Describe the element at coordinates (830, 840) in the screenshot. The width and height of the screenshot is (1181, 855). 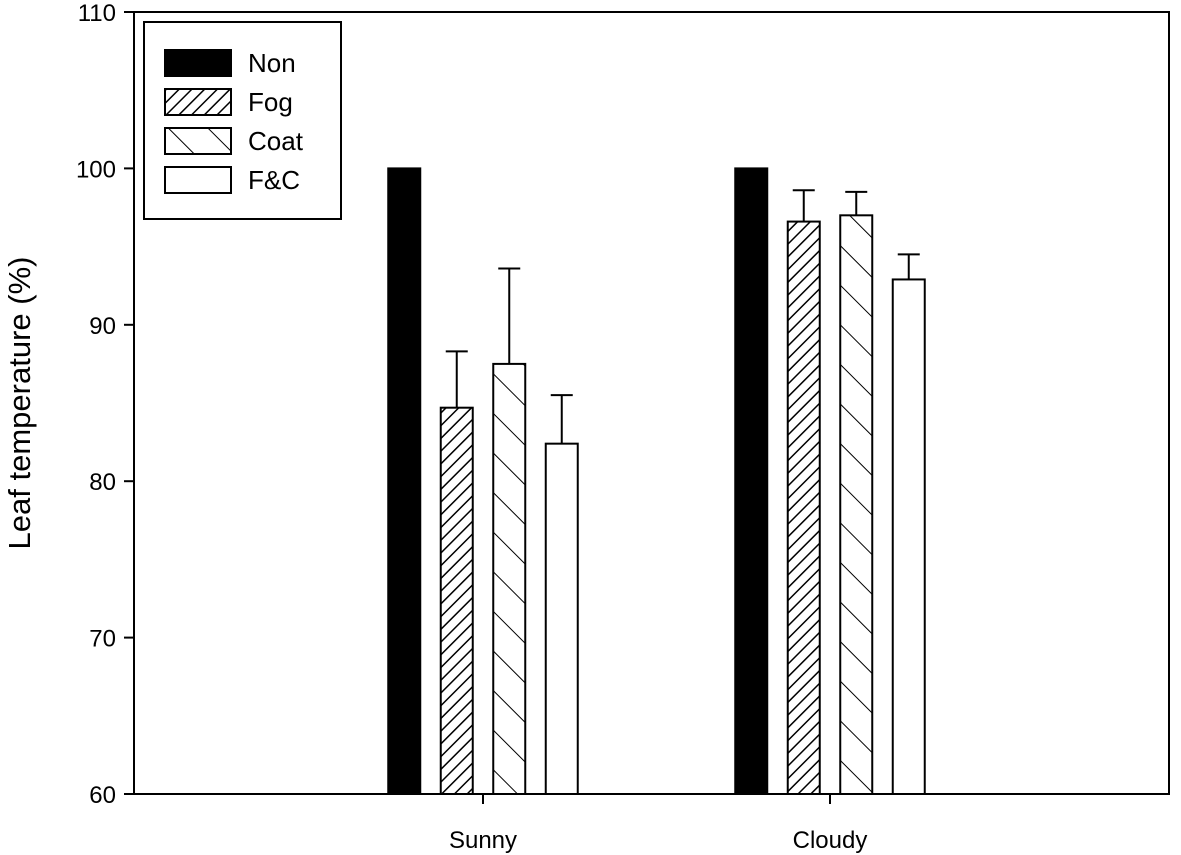
I see `x-tick-label: Cloudy` at that location.